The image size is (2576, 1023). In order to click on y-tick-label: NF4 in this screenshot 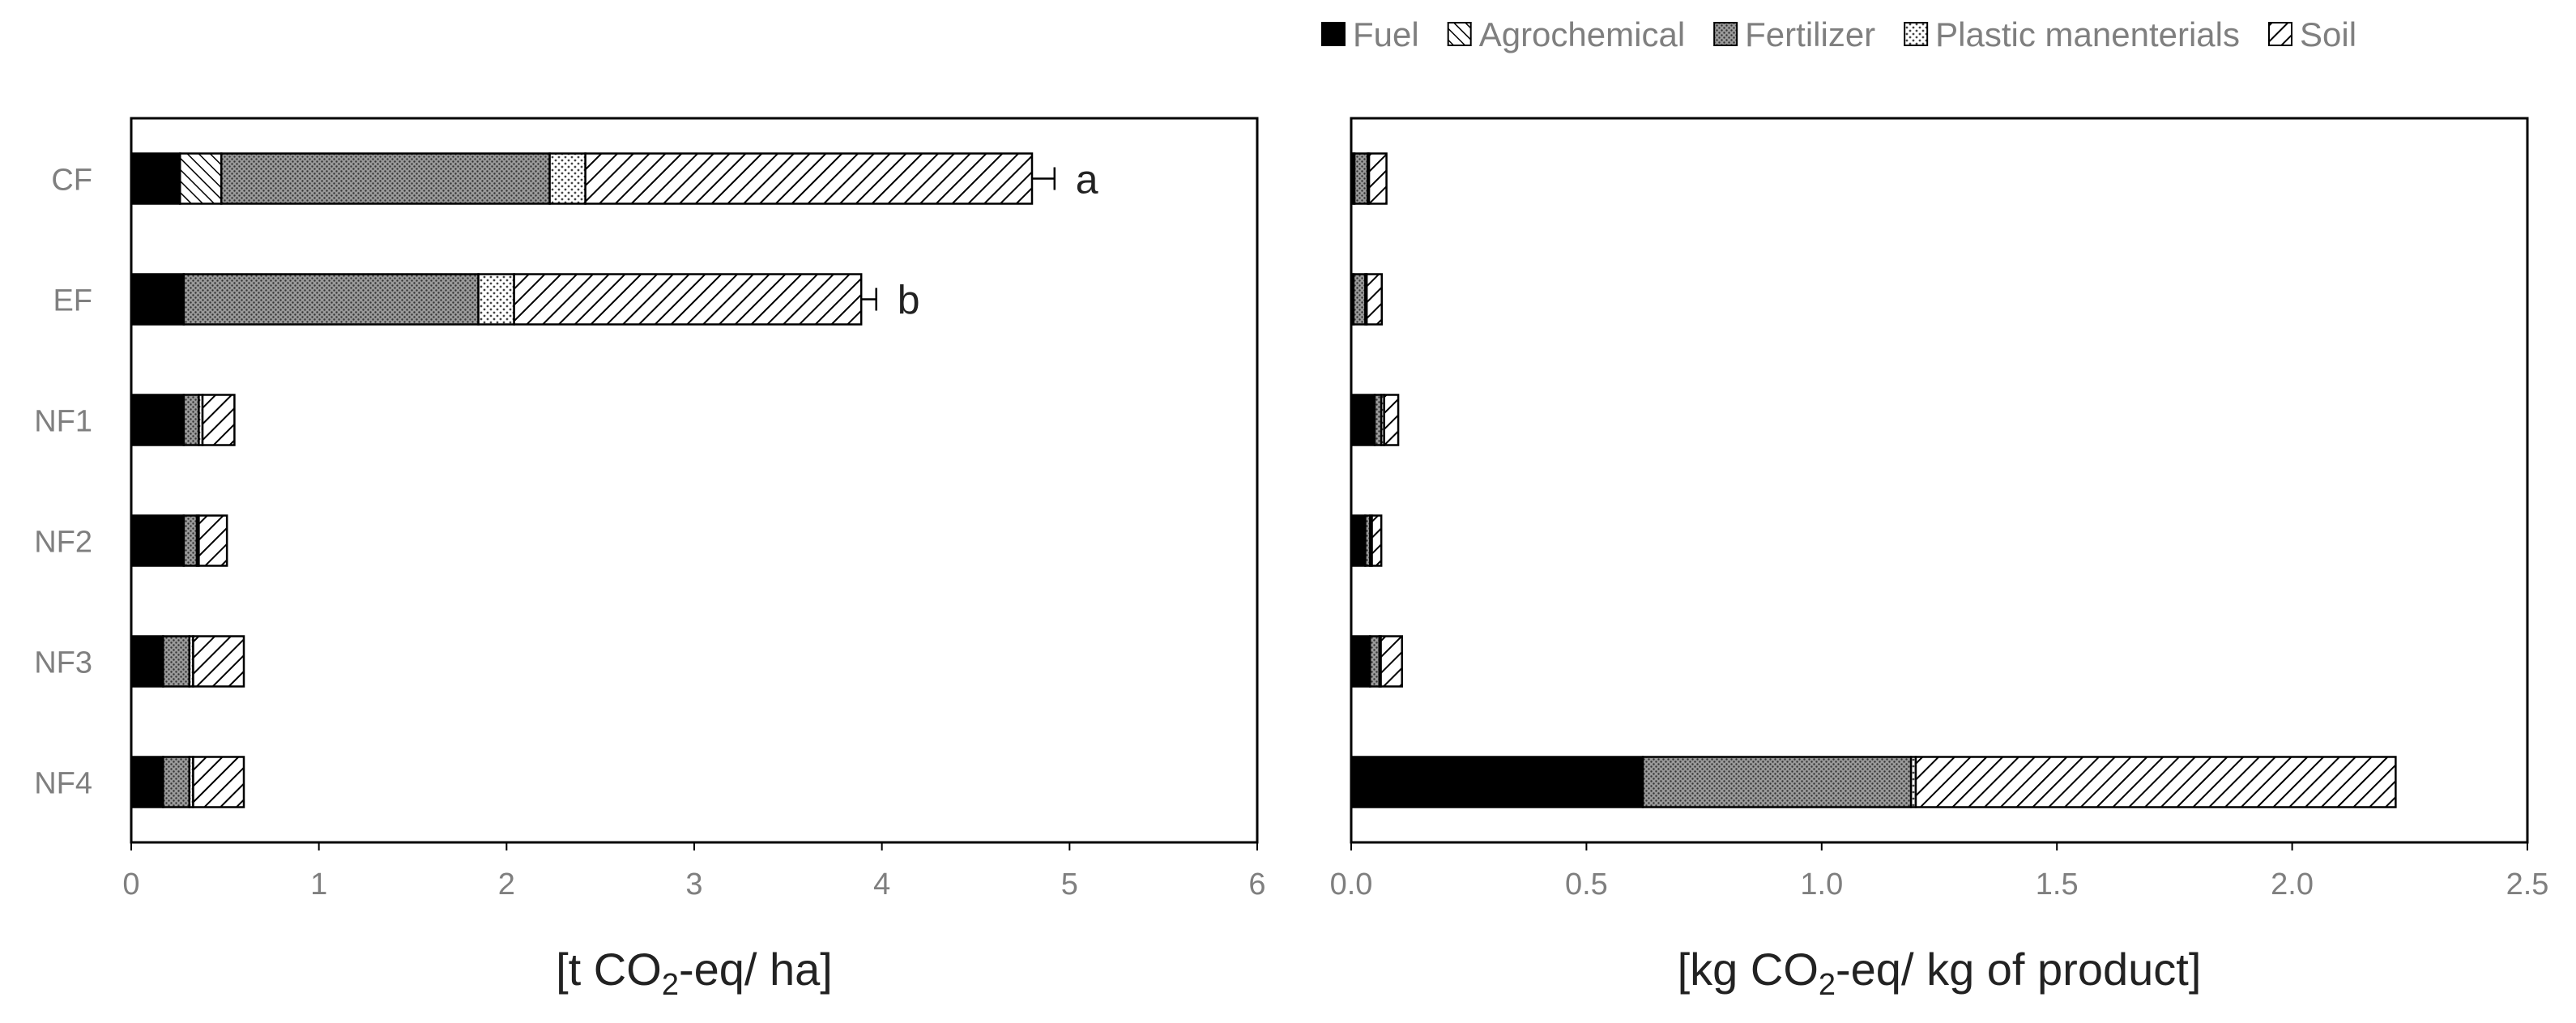, I will do `click(63, 784)`.